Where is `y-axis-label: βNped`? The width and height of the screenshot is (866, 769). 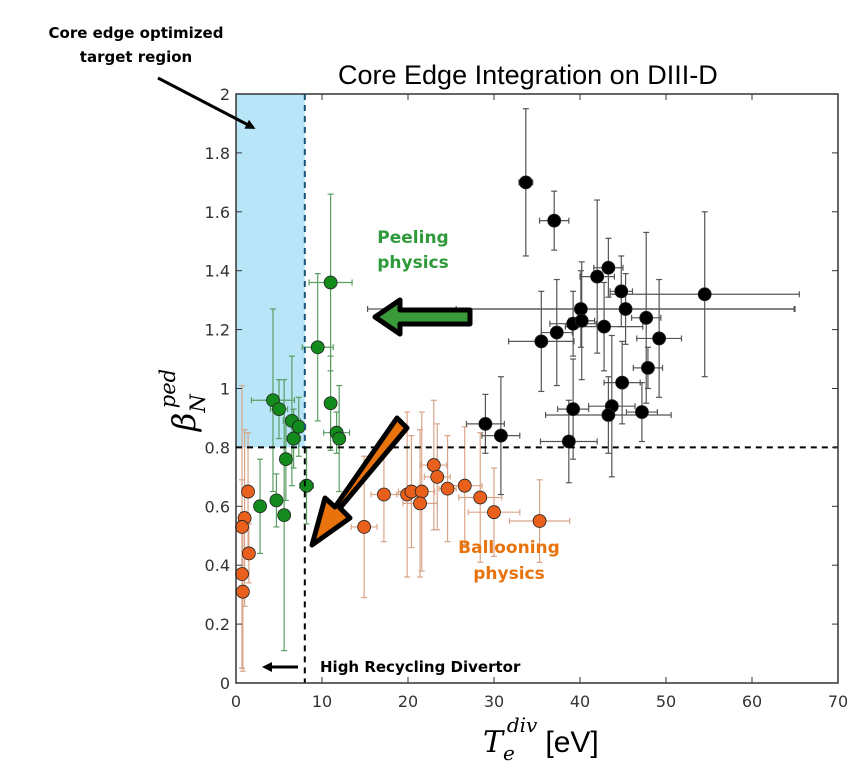 y-axis-label: βNped is located at coordinates (183, 400).